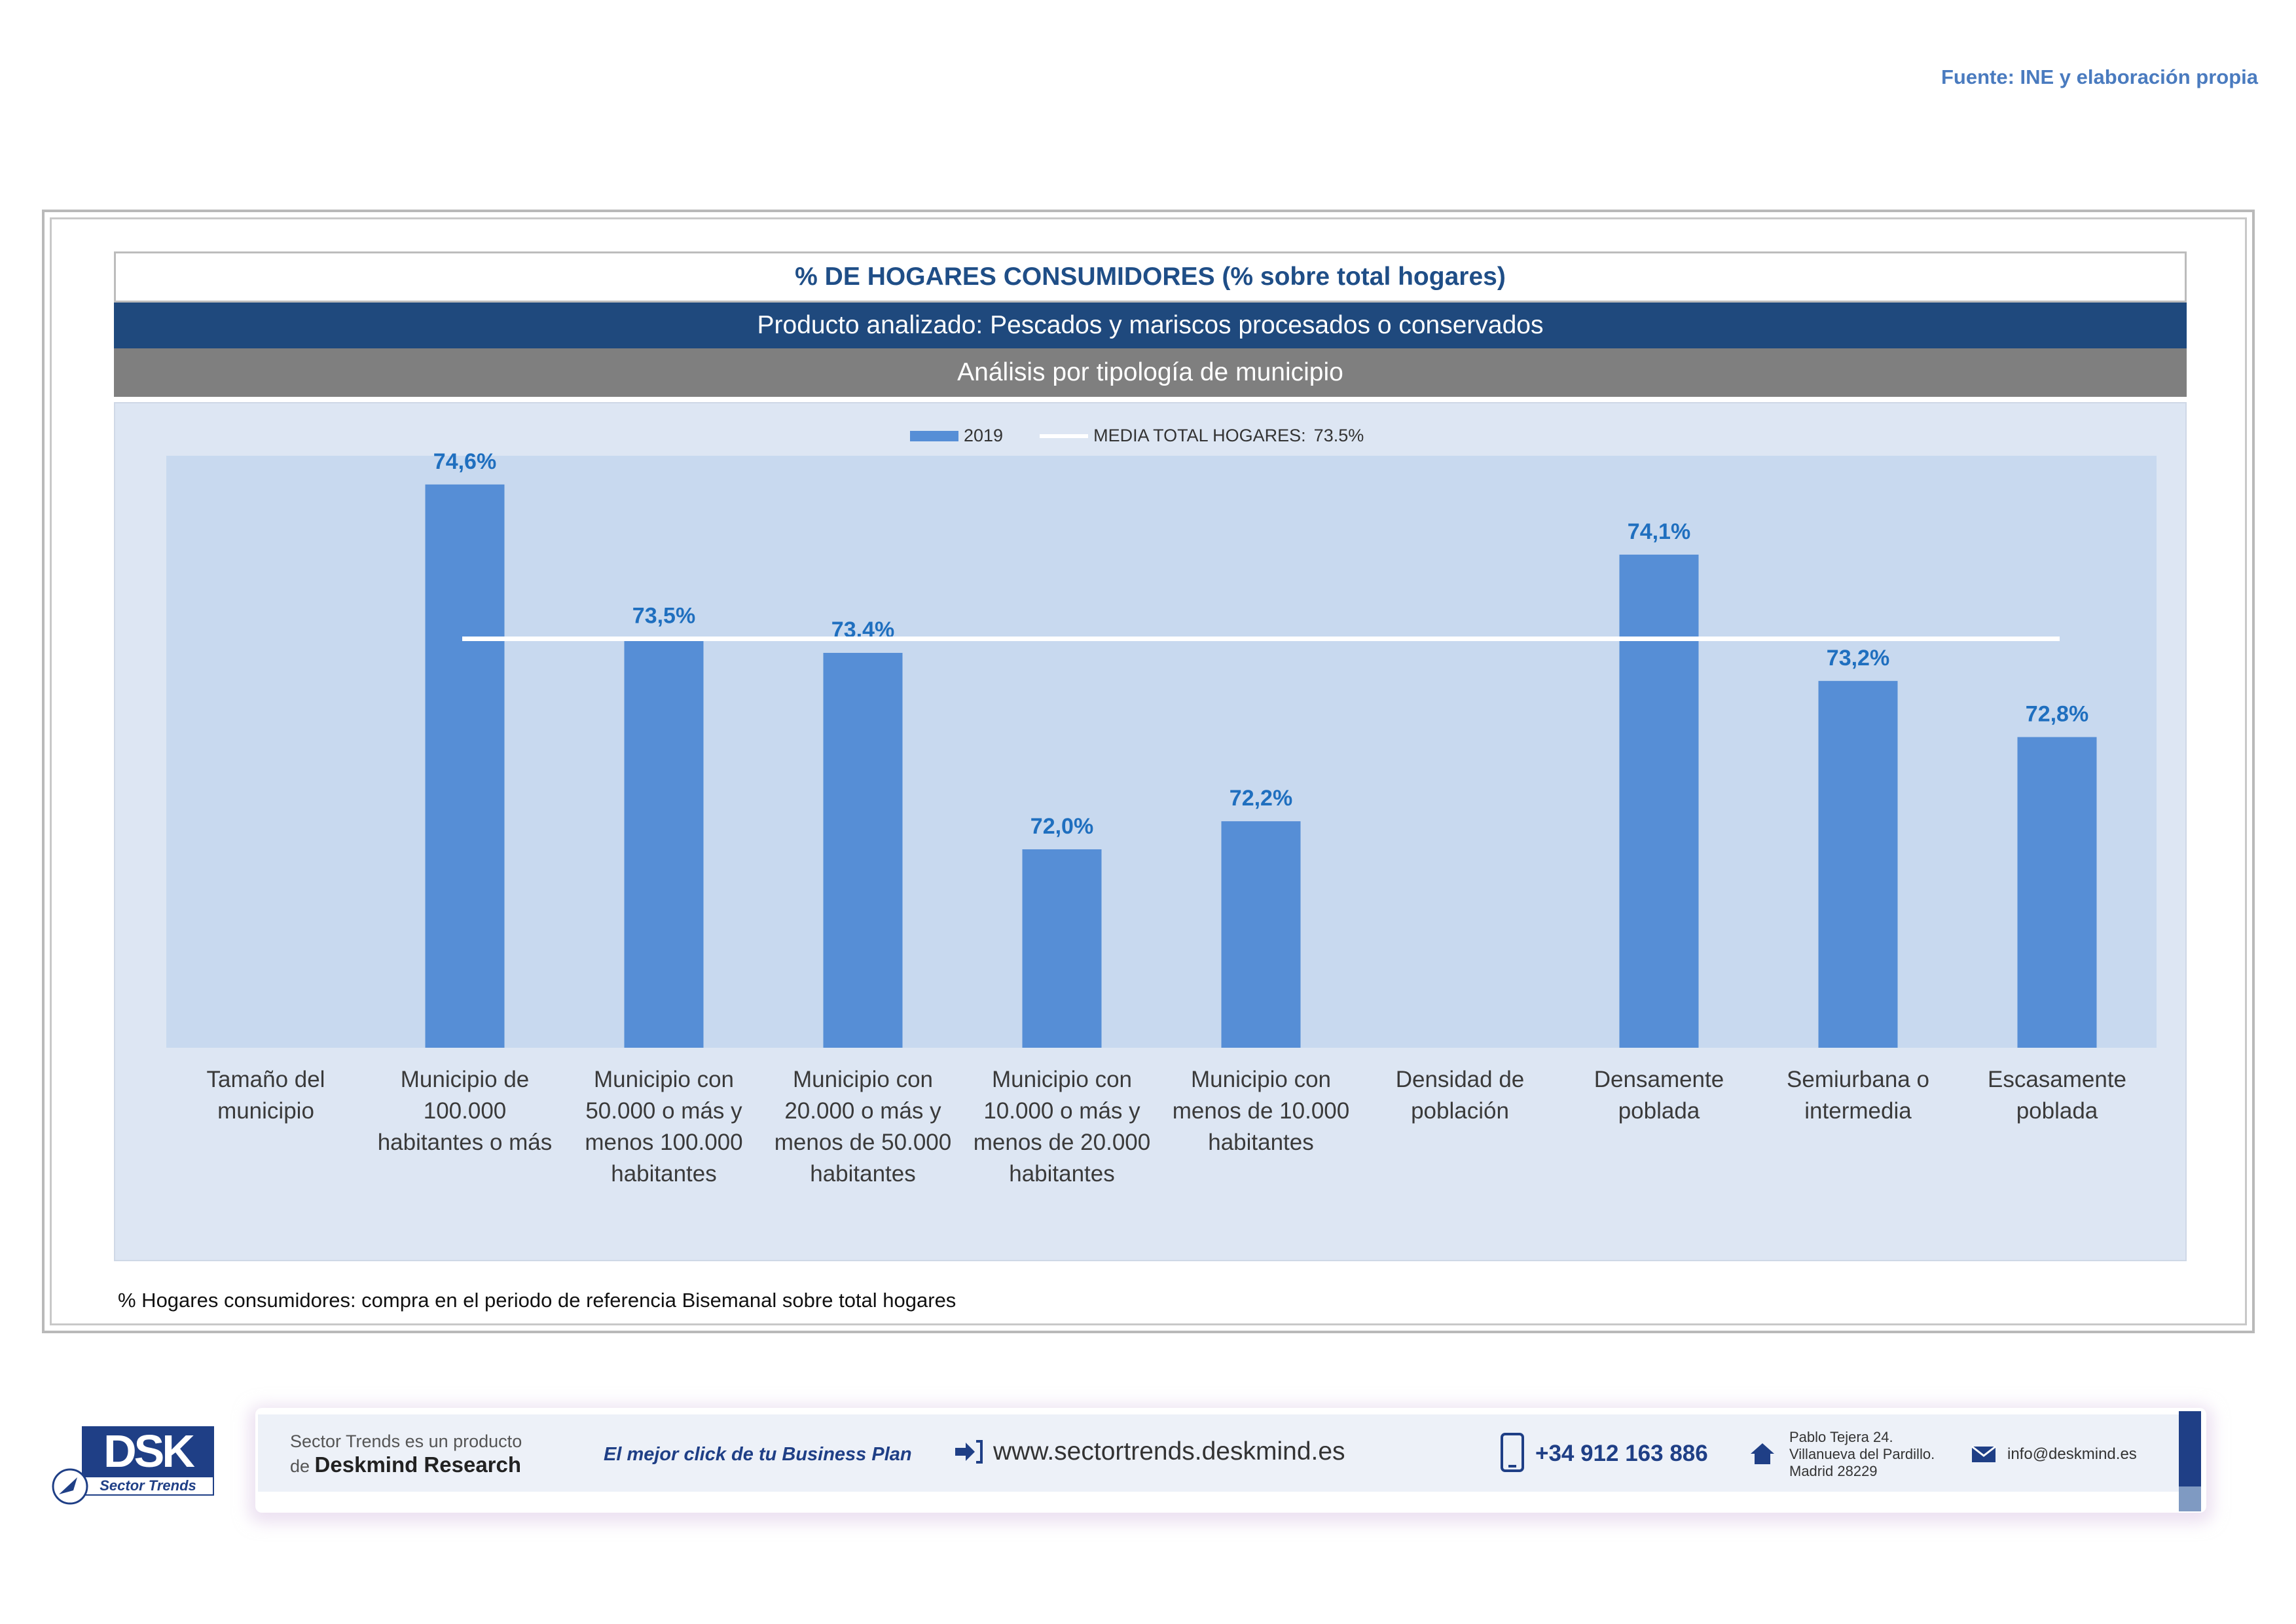 The height and width of the screenshot is (1624, 2296). Describe the element at coordinates (1150, 372) in the screenshot. I see `analysis-band: Análisis por tipología de municipio` at that location.